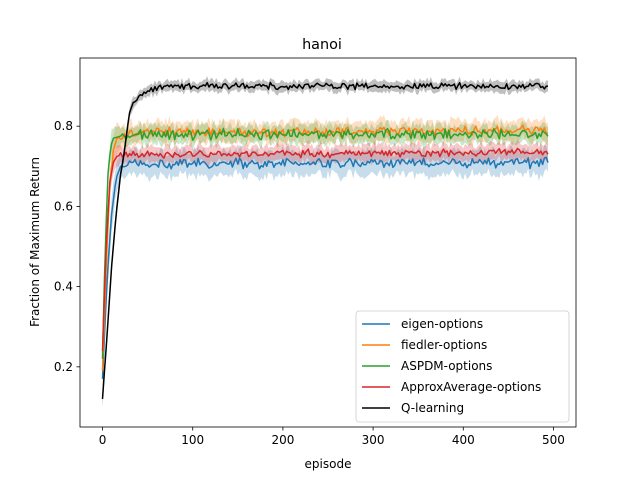 Image resolution: width=640 pixels, height=480 pixels. What do you see at coordinates (432, 408) in the screenshot?
I see `legend-label-4: Q-learning` at bounding box center [432, 408].